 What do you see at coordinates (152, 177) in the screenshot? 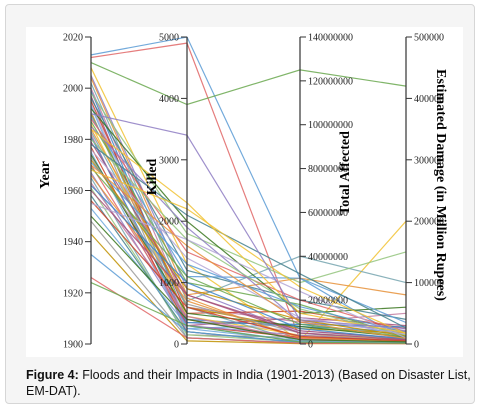
I see `axis-2-title: Killed` at bounding box center [152, 177].